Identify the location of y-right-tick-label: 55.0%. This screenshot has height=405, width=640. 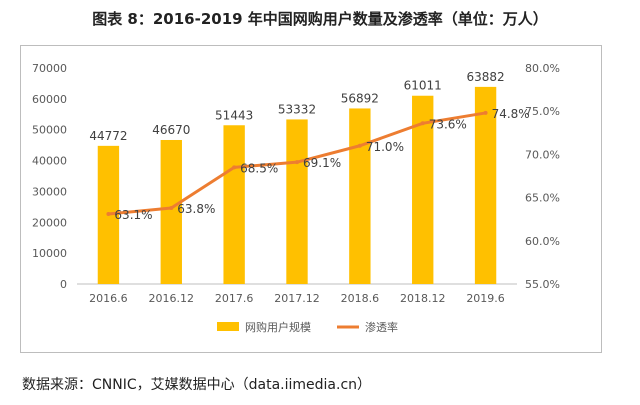
(542, 284).